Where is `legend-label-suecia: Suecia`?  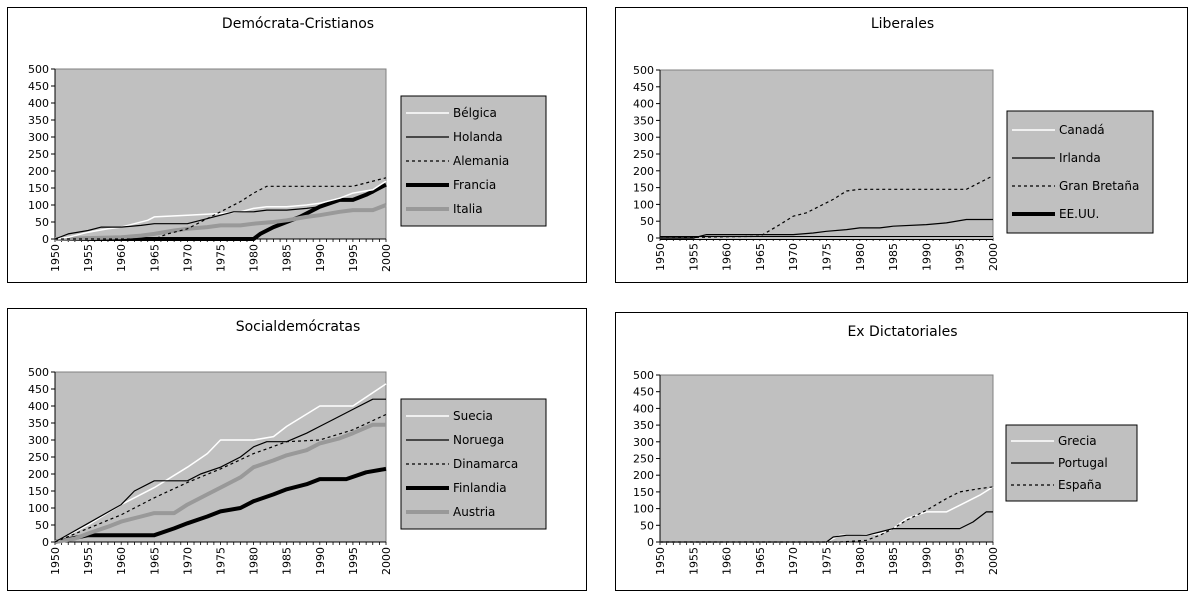 legend-label-suecia: Suecia is located at coordinates (473, 416).